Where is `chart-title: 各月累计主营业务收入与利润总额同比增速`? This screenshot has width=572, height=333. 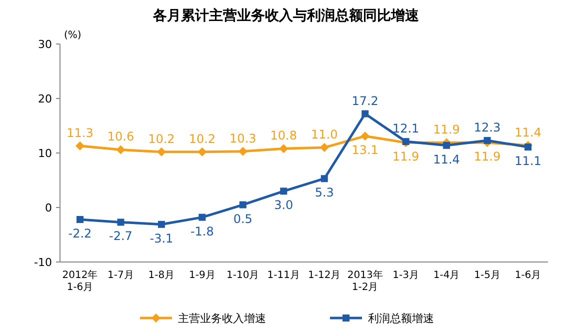
chart-title: 各月累计主营业务收入与利润总额同比增速 is located at coordinates (286, 15).